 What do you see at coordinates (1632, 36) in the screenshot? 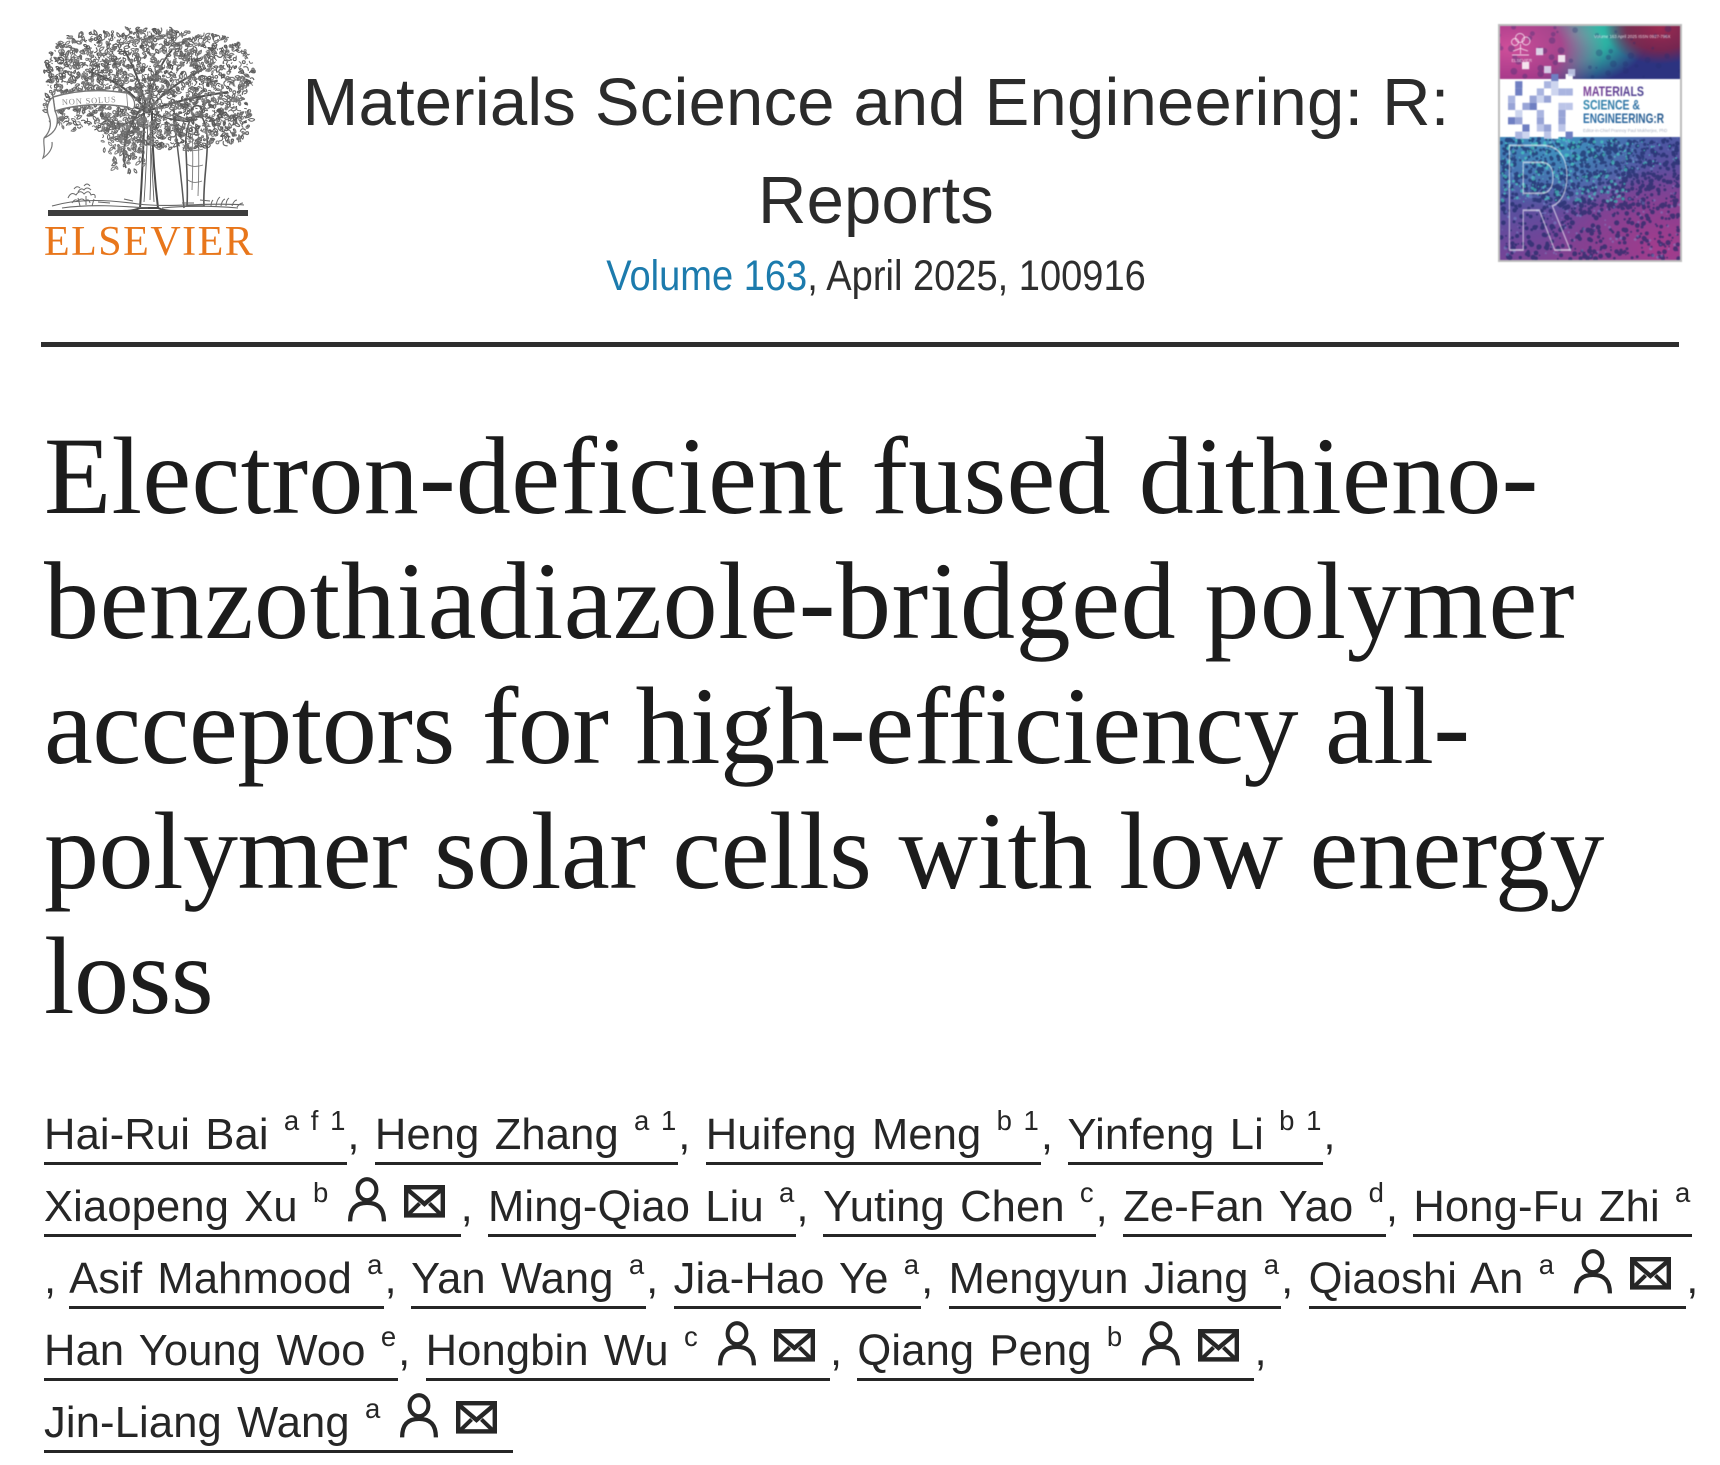
I see `svg-text:Volume 163 April 2025 ISSN 0: Volume 163 April 2025 ISSN 0927-796X` at bounding box center [1632, 36].